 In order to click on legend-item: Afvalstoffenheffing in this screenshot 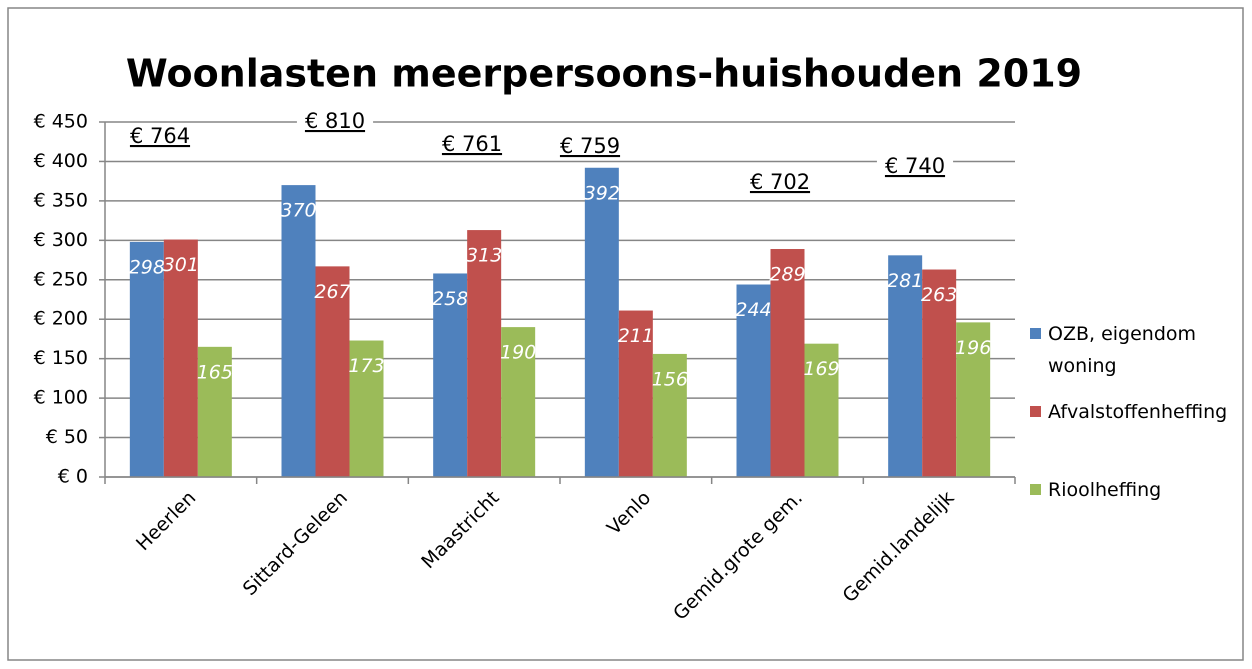, I will do `click(1137, 412)`.